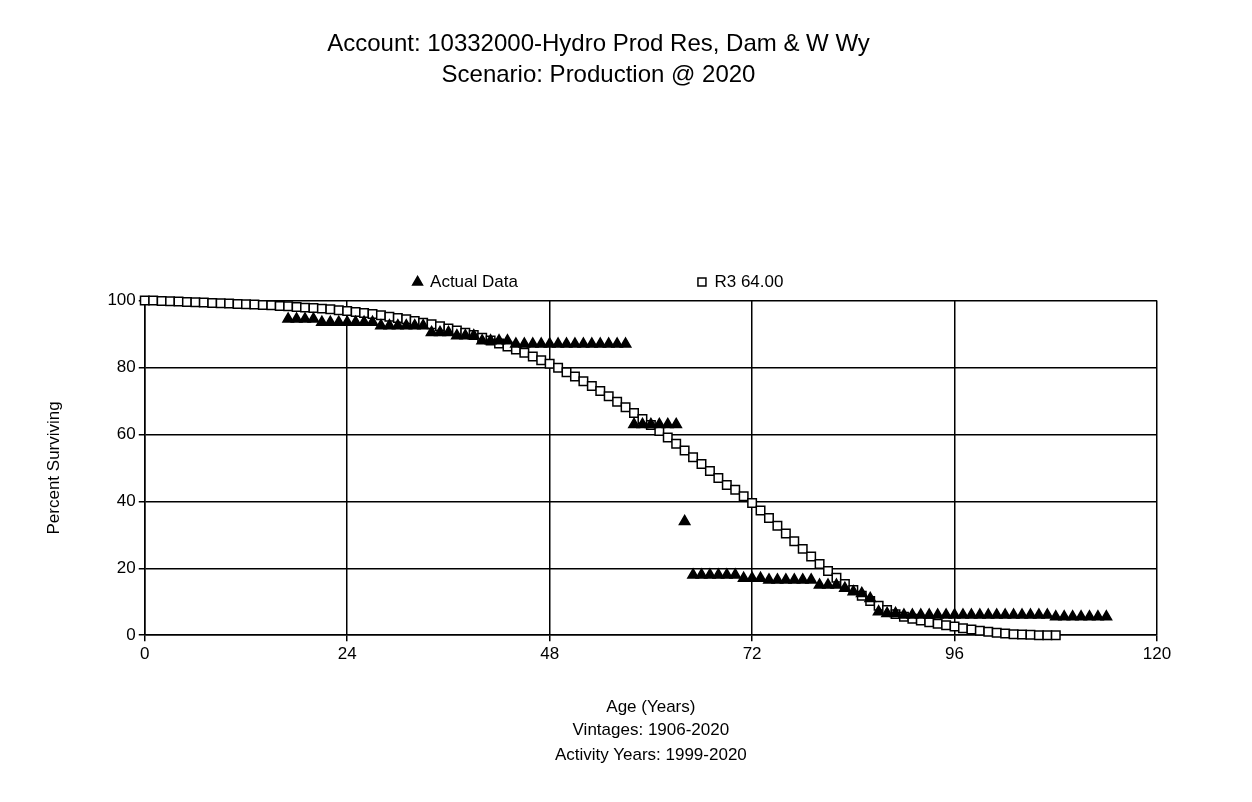 The height and width of the screenshot is (802, 1252). What do you see at coordinates (651, 730) in the screenshot?
I see `text: Vintages: 1906-2020` at bounding box center [651, 730].